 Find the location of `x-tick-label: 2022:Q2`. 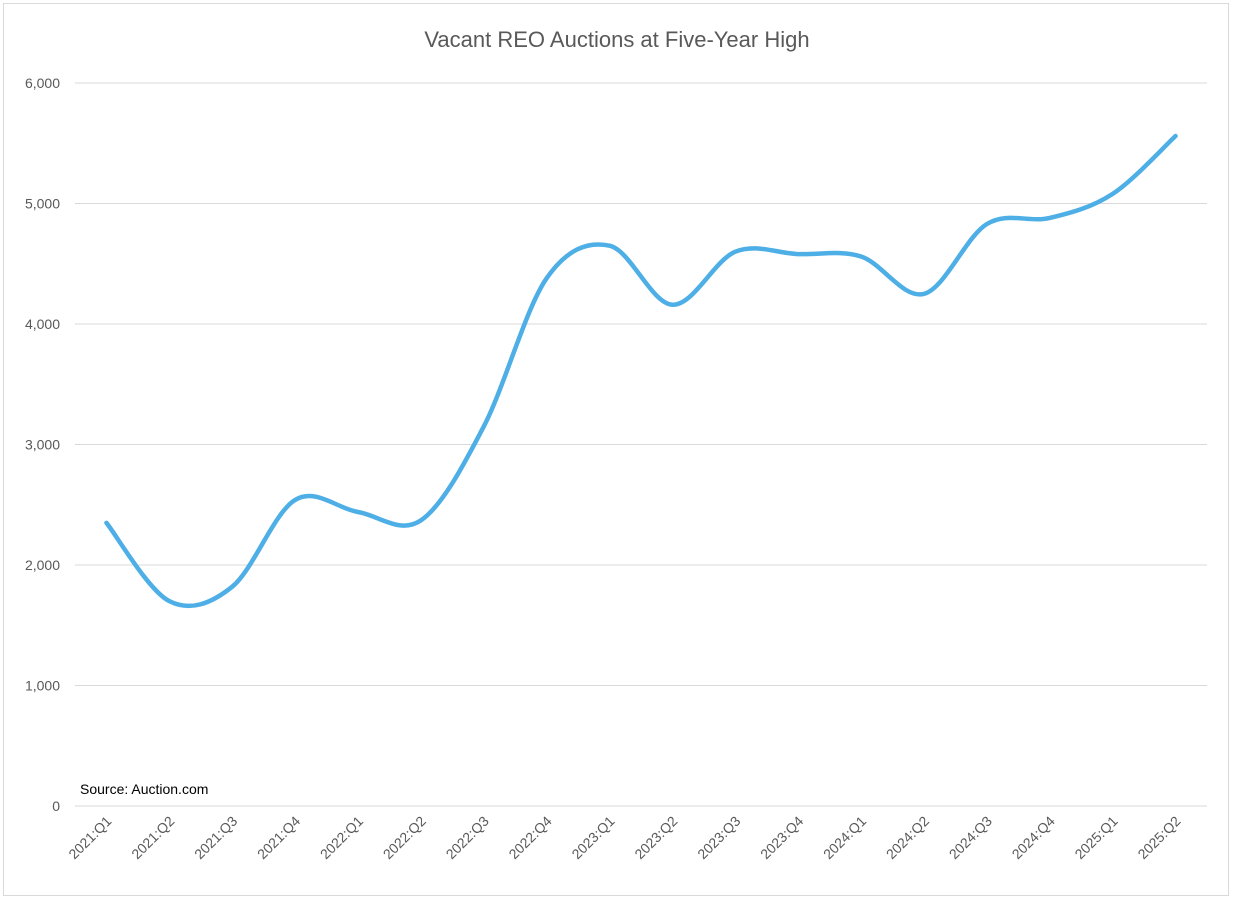

x-tick-label: 2022:Q2 is located at coordinates (404, 837).